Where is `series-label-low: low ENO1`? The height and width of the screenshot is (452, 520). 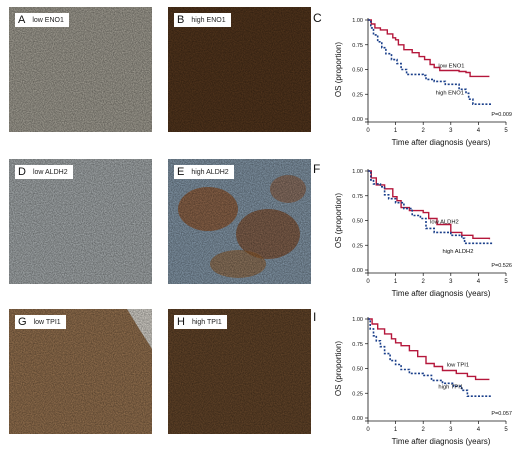
series-label-low: low ENO1 is located at coordinates (451, 67).